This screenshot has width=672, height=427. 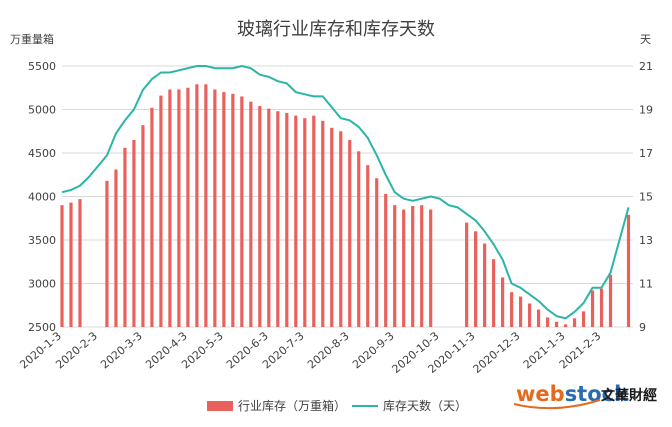 What do you see at coordinates (42, 284) in the screenshot?
I see `left-tick-label: 3000` at bounding box center [42, 284].